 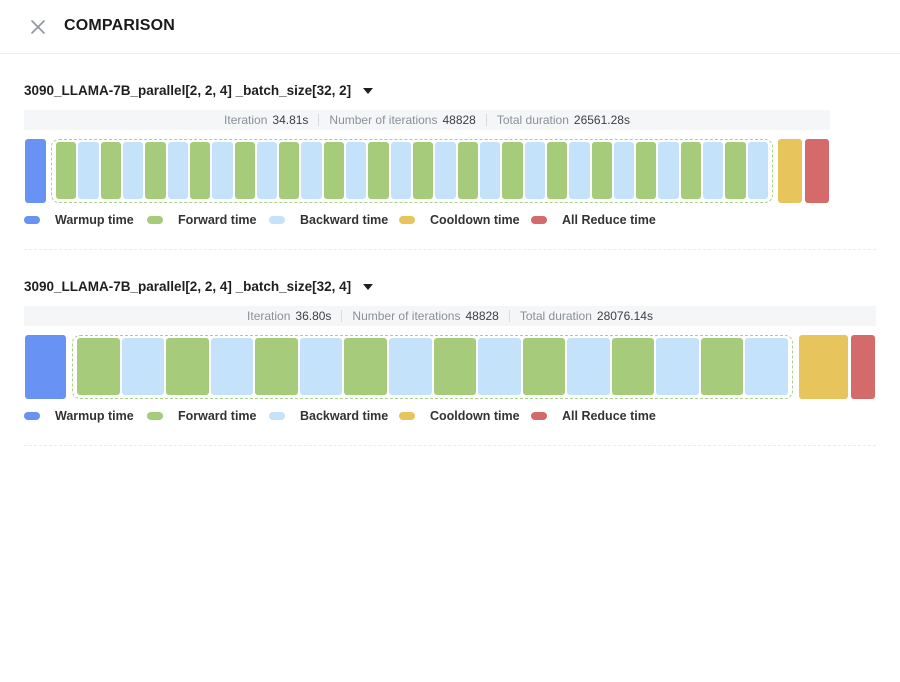 I want to click on warmup-swatch, so click(x=32, y=416).